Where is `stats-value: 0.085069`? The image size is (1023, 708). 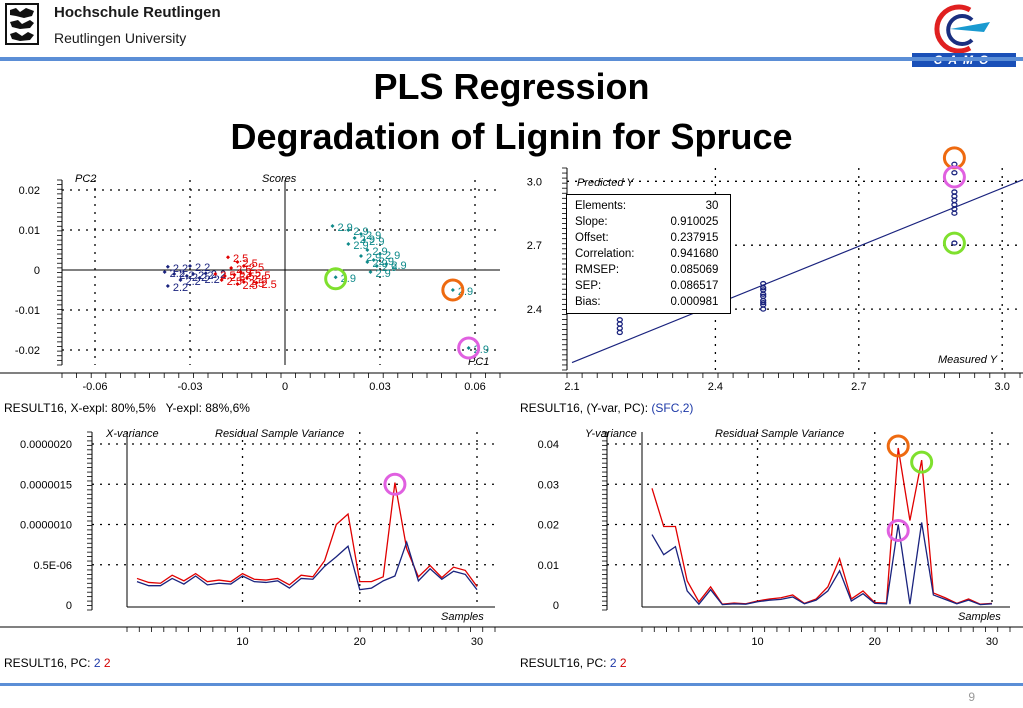 stats-value: 0.085069 is located at coordinates (694, 270).